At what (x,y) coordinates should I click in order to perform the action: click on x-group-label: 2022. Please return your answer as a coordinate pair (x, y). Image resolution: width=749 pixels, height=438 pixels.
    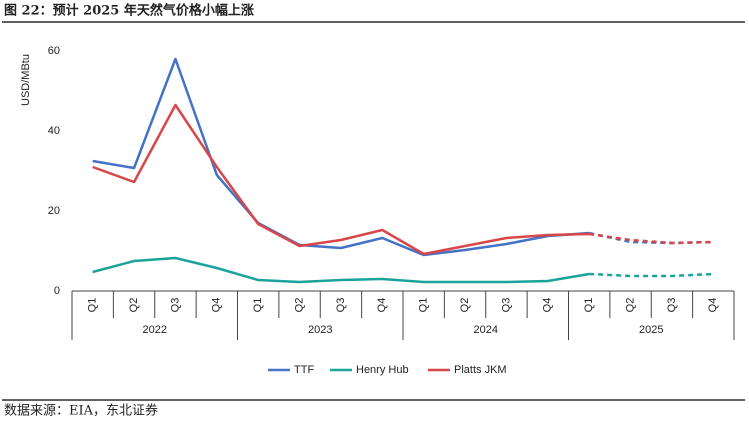
    Looking at the image, I should click on (155, 330).